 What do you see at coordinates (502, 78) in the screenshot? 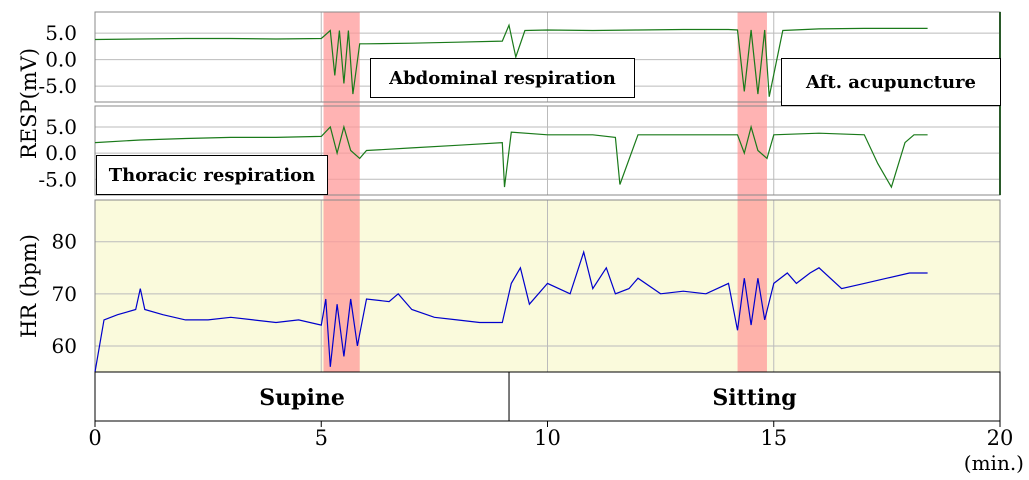
I see `annotation-abdominal-respiration: Abdominal respiration` at bounding box center [502, 78].